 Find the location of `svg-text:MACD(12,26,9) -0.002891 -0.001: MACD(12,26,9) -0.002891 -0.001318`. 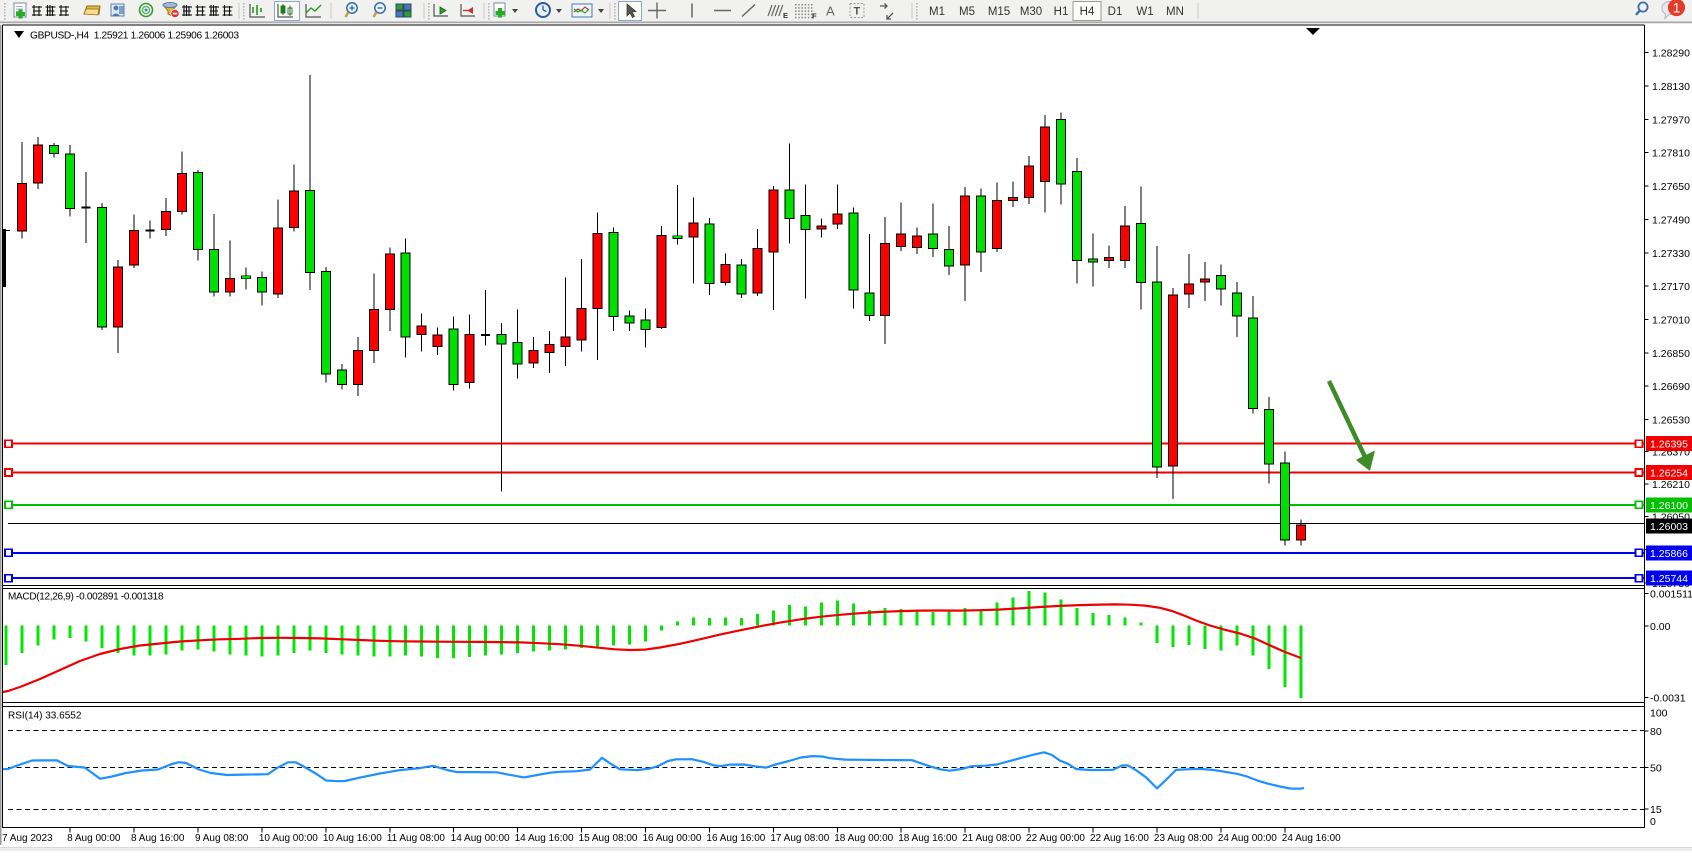

svg-text:MACD(12,26,9) -0.002891 -0.001: MACD(12,26,9) -0.002891 -0.001318 is located at coordinates (86, 597).